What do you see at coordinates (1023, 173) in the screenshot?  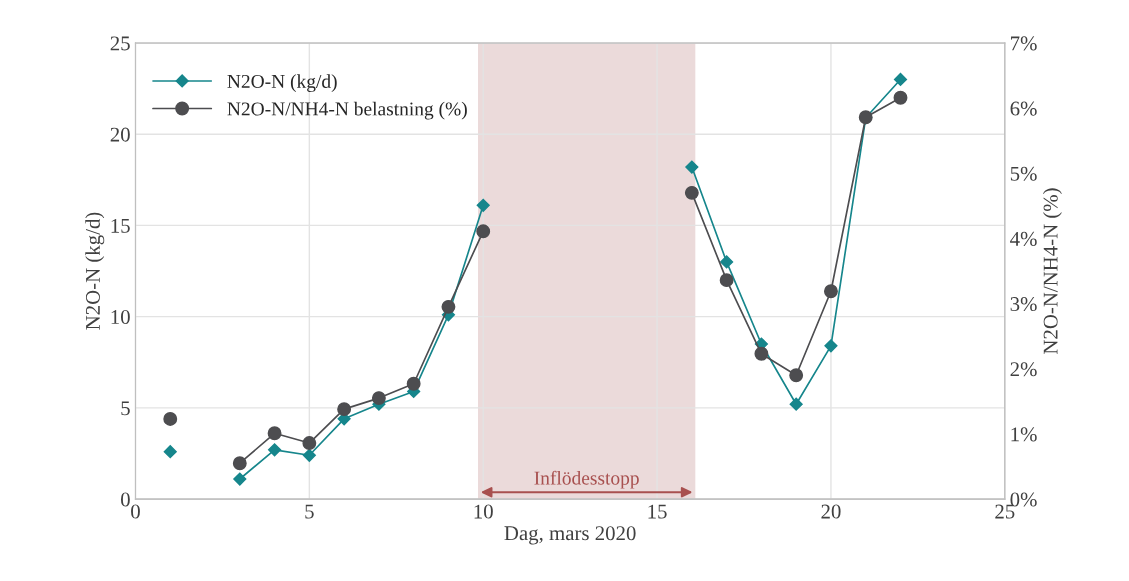 I see `y2-tick-label: 5%` at bounding box center [1023, 173].